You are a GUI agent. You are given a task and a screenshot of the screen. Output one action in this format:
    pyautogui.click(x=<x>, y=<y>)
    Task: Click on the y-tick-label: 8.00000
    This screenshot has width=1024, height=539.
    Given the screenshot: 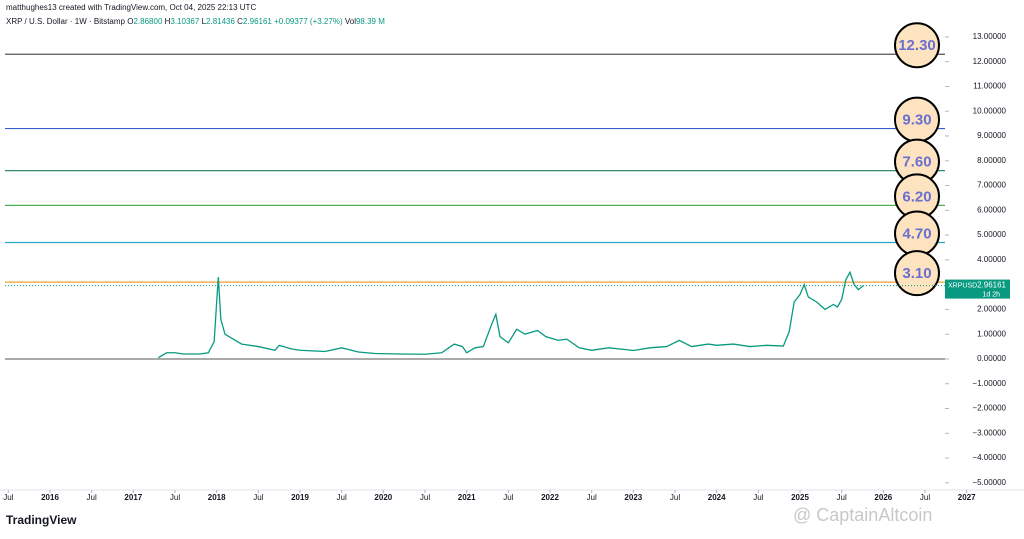 What is the action you would take?
    pyautogui.click(x=991, y=160)
    